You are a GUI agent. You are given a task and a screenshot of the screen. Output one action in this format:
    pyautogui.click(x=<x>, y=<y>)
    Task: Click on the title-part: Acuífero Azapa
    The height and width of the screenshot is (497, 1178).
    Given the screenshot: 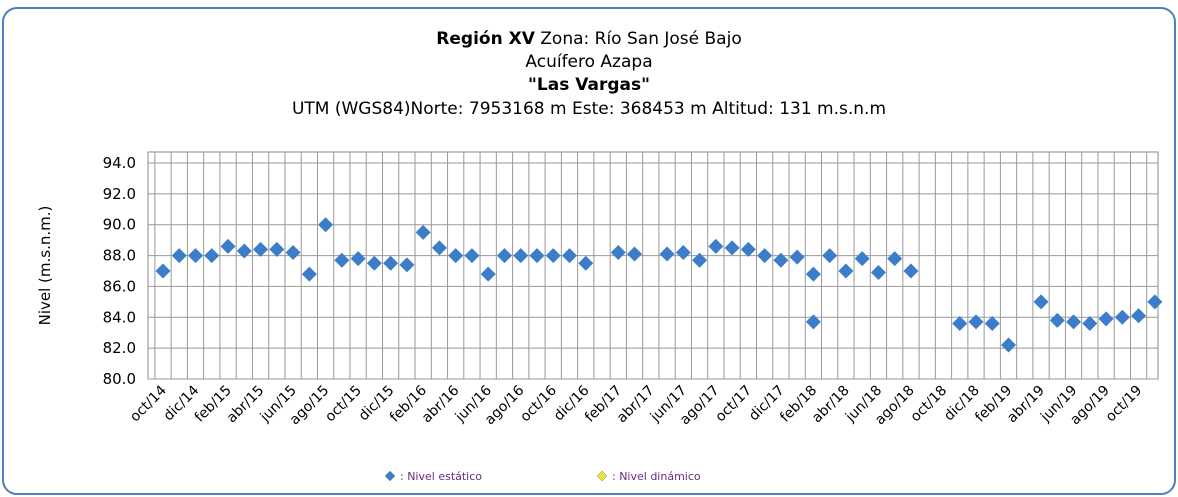 What is the action you would take?
    pyautogui.click(x=588, y=62)
    